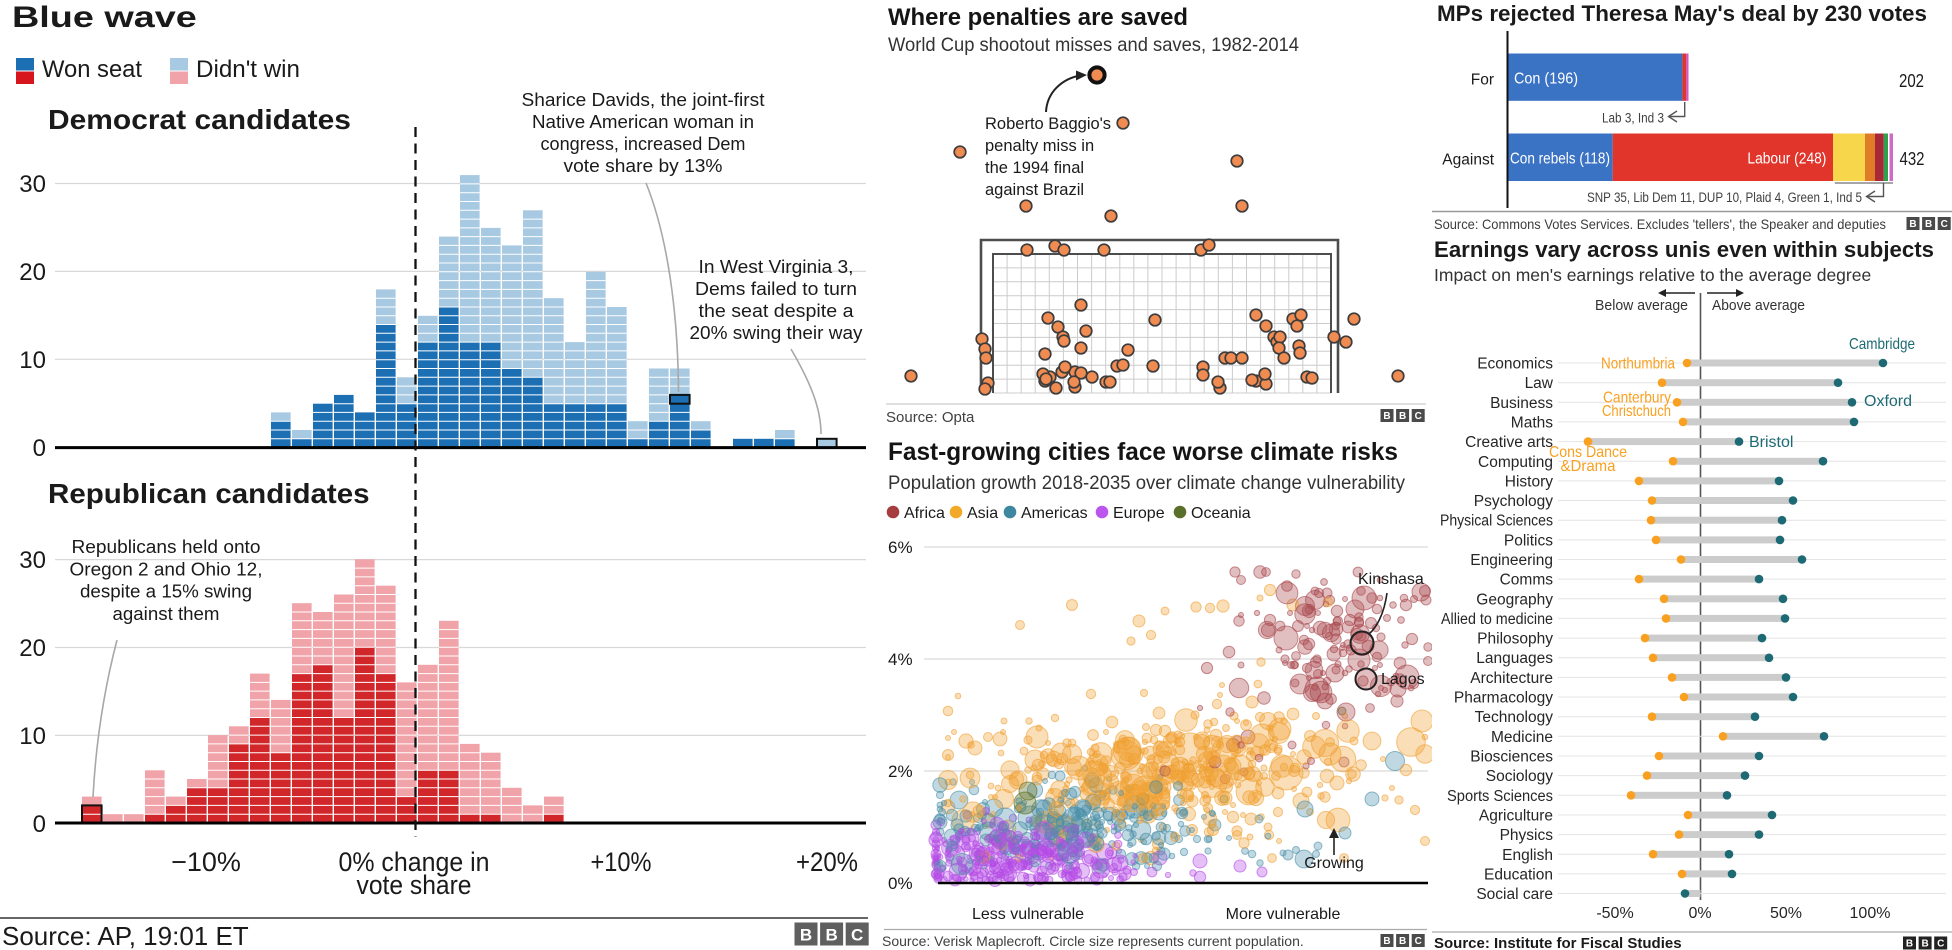  Describe the element at coordinates (1588, 452) in the screenshot. I see `svg-text: Cons Dance` at that location.